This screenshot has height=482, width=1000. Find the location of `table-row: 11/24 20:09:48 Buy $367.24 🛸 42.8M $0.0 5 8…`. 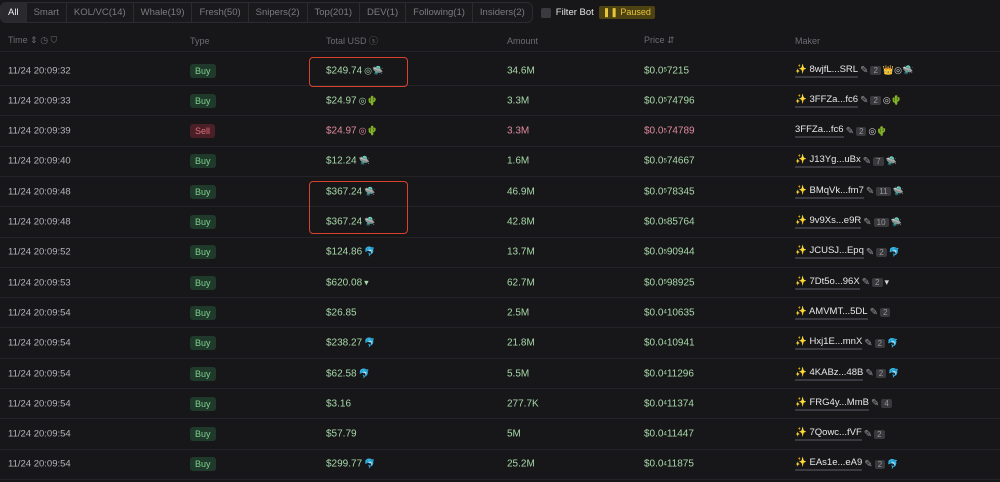

table-row: 11/24 20:09:48 Buy $367.24 🛸 42.8M $0.0 5 8… is located at coordinates (500, 223).